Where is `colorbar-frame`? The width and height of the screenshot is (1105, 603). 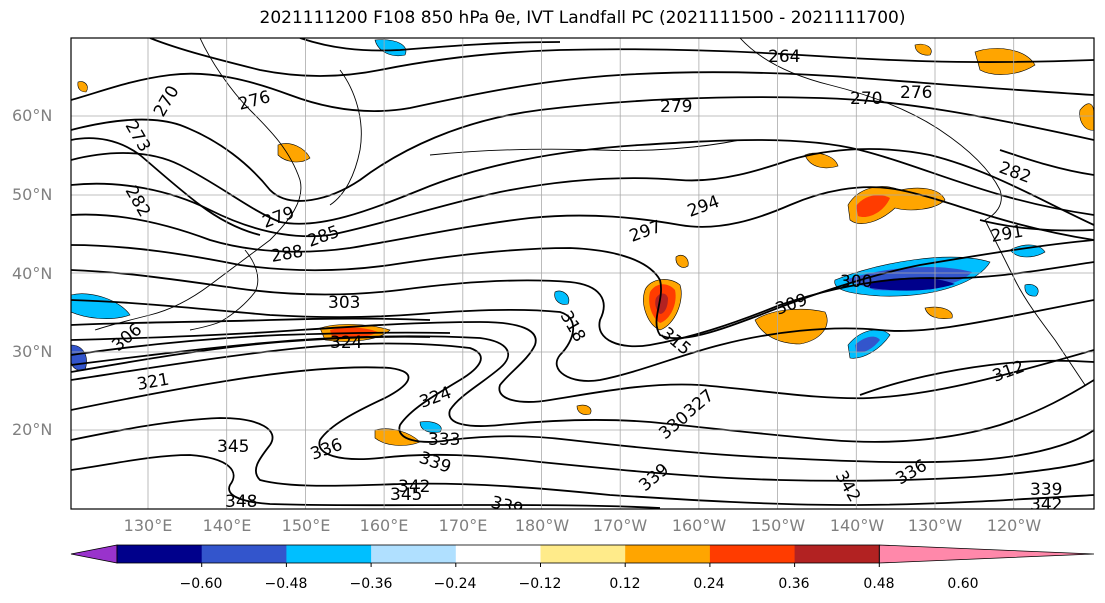
colorbar-frame is located at coordinates (498, 554).